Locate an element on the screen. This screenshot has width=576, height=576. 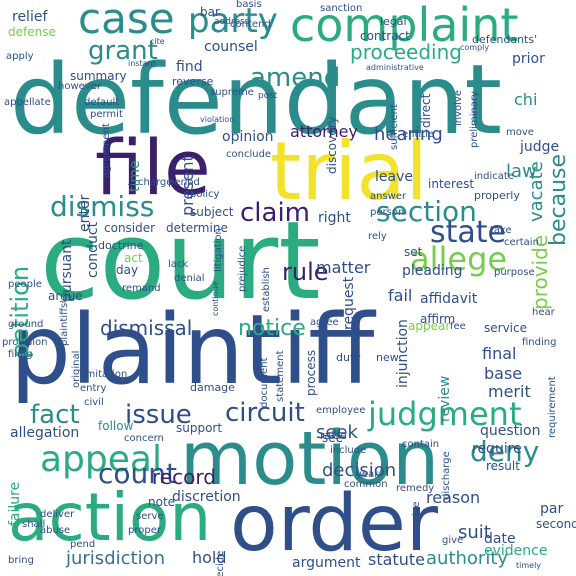
cloud-word-failure: failure is located at coordinates (15, 503).